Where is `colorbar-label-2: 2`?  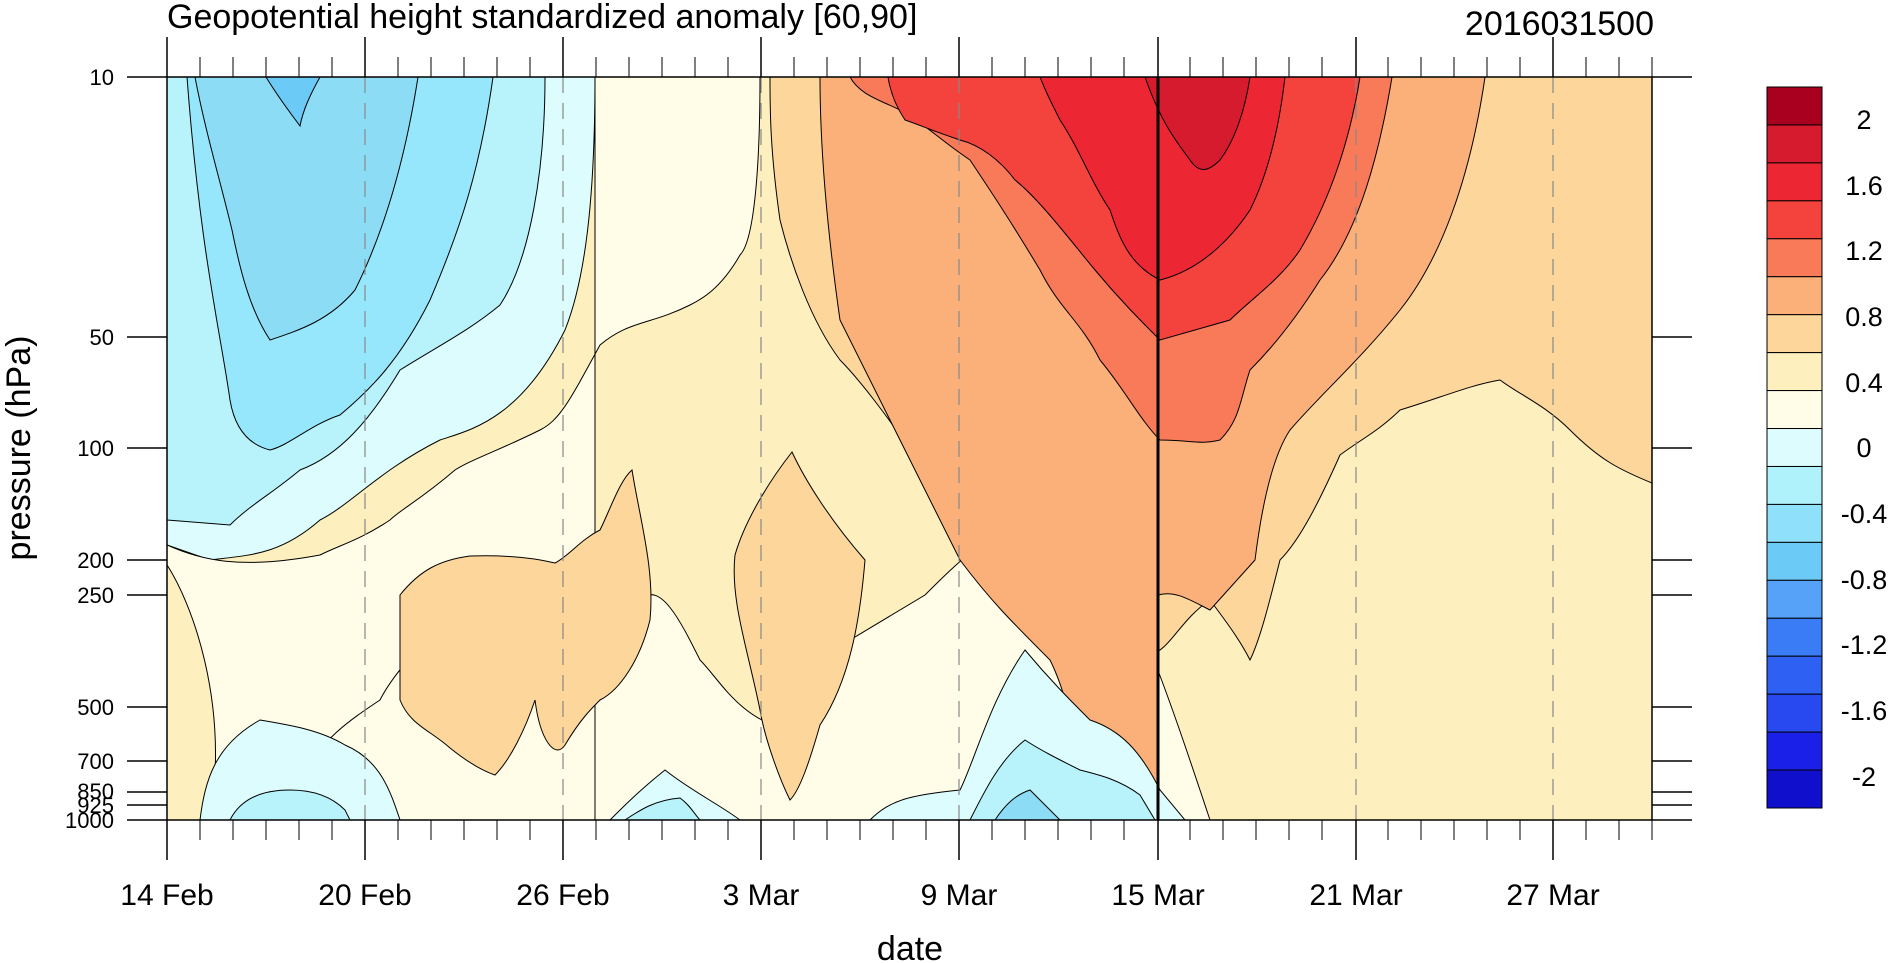
colorbar-label-2: 2 is located at coordinates (1863, 120).